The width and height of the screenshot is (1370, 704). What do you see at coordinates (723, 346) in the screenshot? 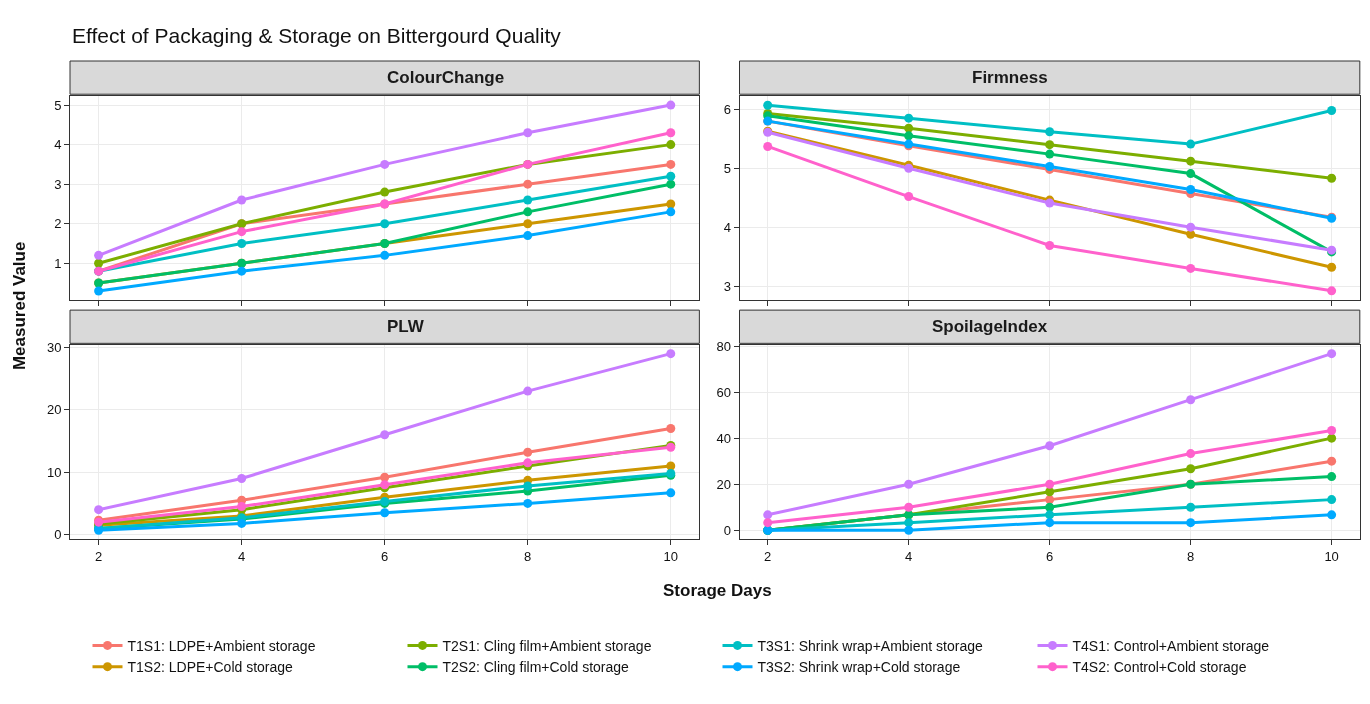
I see `y-tick-label: 80` at bounding box center [723, 346].